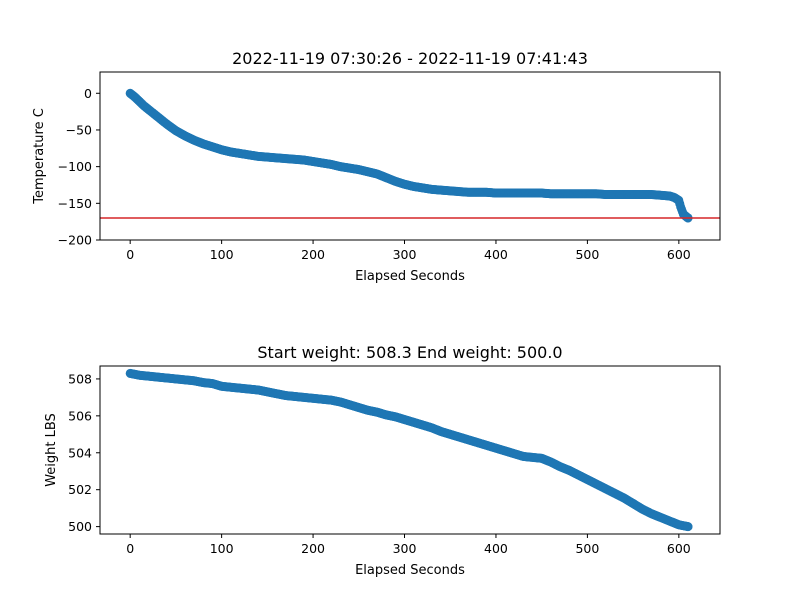  What do you see at coordinates (75, 240) in the screenshot?
I see `temperature-y-tick-label: −200` at bounding box center [75, 240].